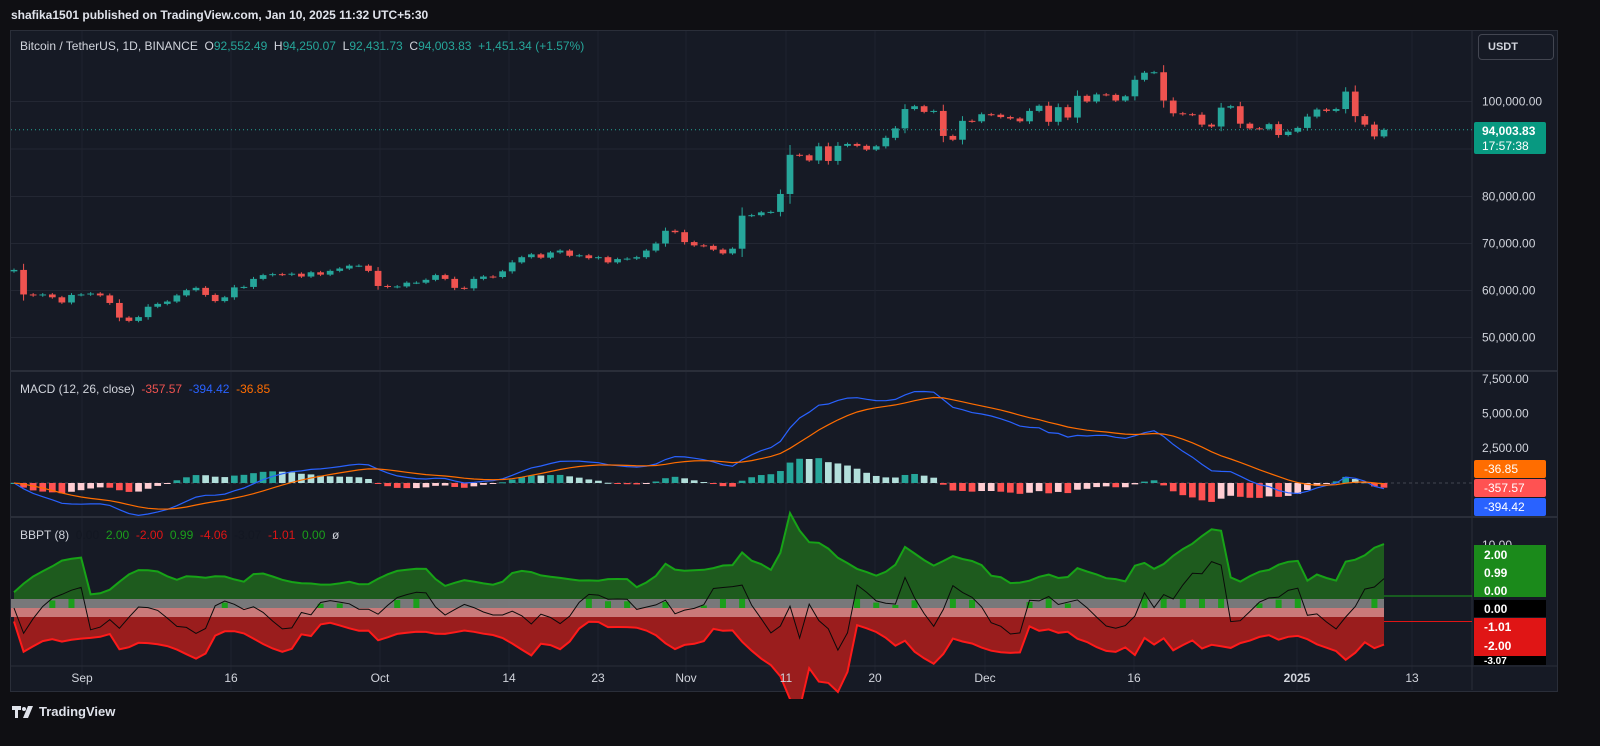 This screenshot has width=1600, height=746. I want to click on time-tick-label: Nov, so click(685, 678).